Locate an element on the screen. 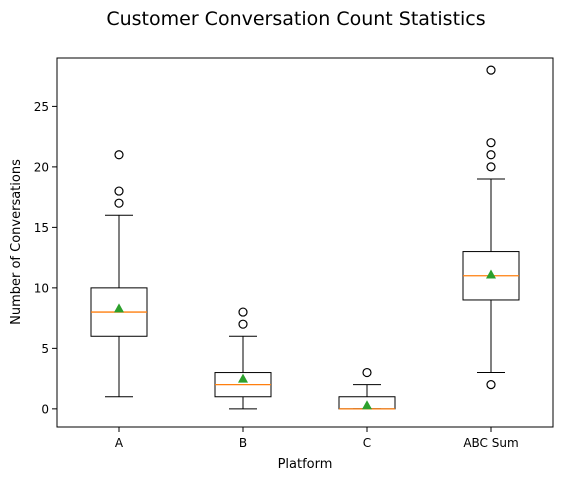 Image resolution: width=566 pixels, height=484 pixels. y-axis: 0 5 10 15 20 25 is located at coordinates (45, 258).